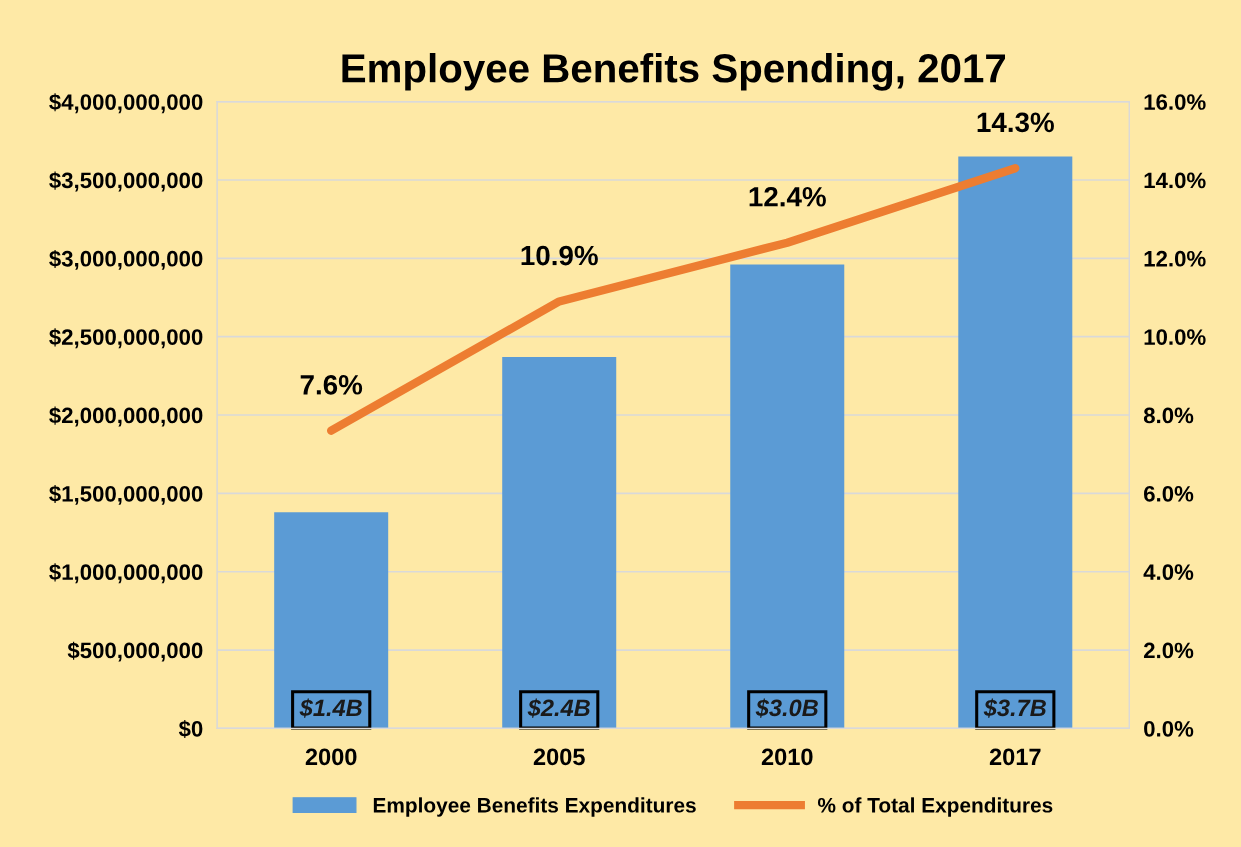  Describe the element at coordinates (330, 708) in the screenshot. I see `data-label: $1.4B` at that location.